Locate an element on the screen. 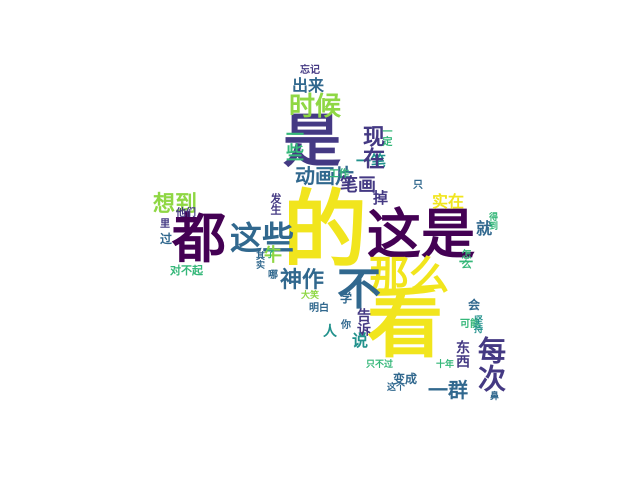 Image resolution: width=640 pixels, height=480 pixels. word-shihou: 时候 is located at coordinates (315, 107).